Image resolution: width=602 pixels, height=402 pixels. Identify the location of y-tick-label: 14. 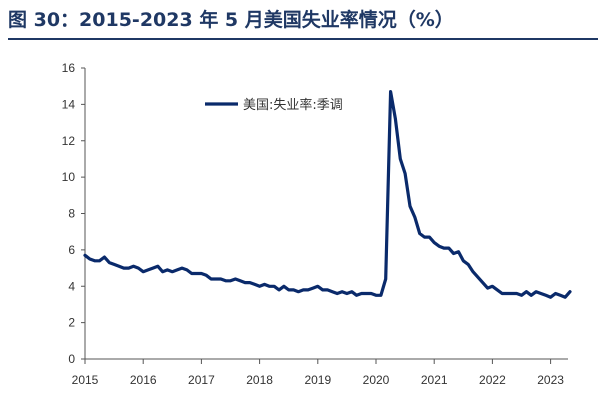
(69, 104).